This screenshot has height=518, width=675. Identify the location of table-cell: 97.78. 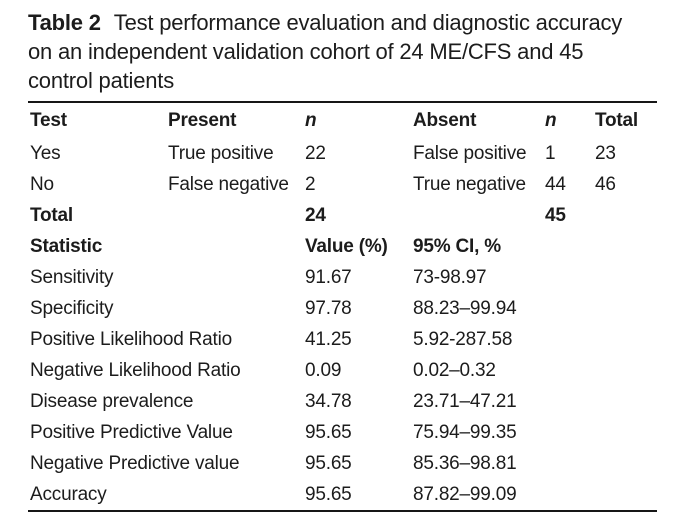
(328, 308).